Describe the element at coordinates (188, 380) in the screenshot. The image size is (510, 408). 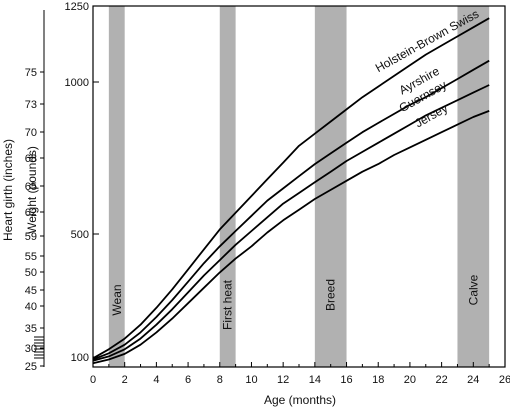
I see `x-tick-label: 6` at that location.